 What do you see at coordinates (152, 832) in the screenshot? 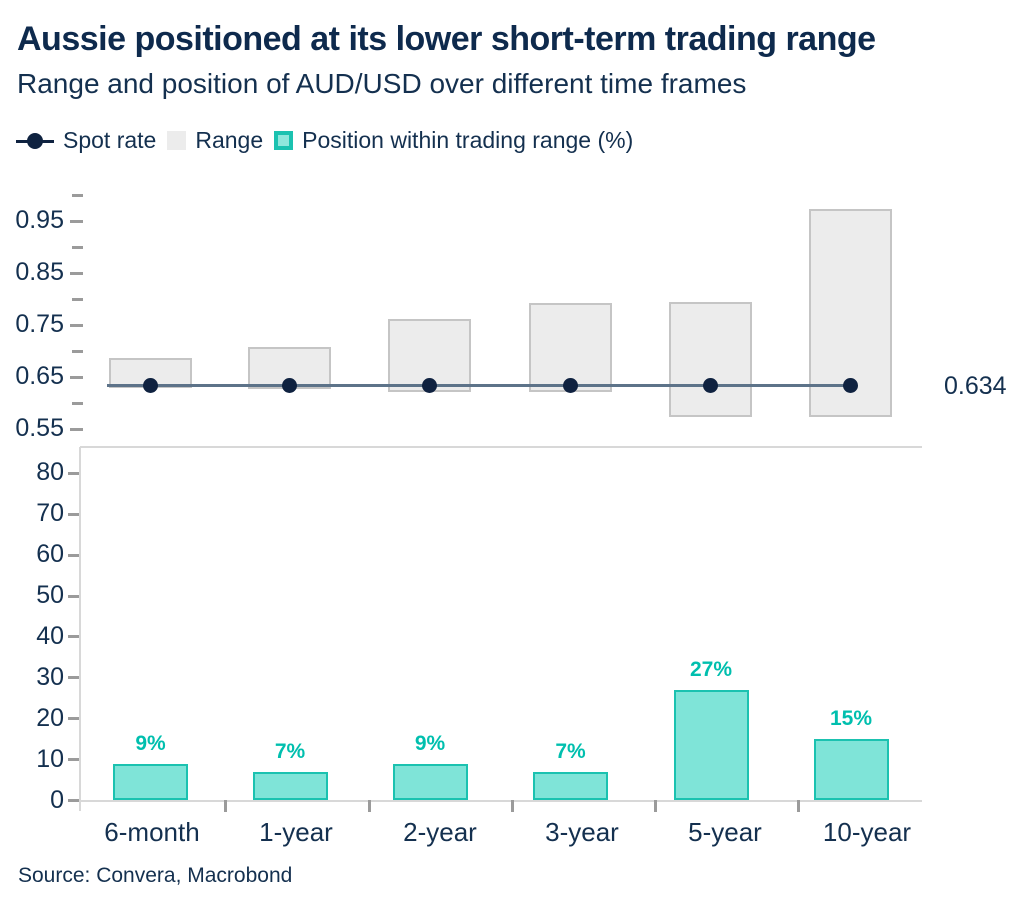
I see `x-axis-label: 6-month` at bounding box center [152, 832].